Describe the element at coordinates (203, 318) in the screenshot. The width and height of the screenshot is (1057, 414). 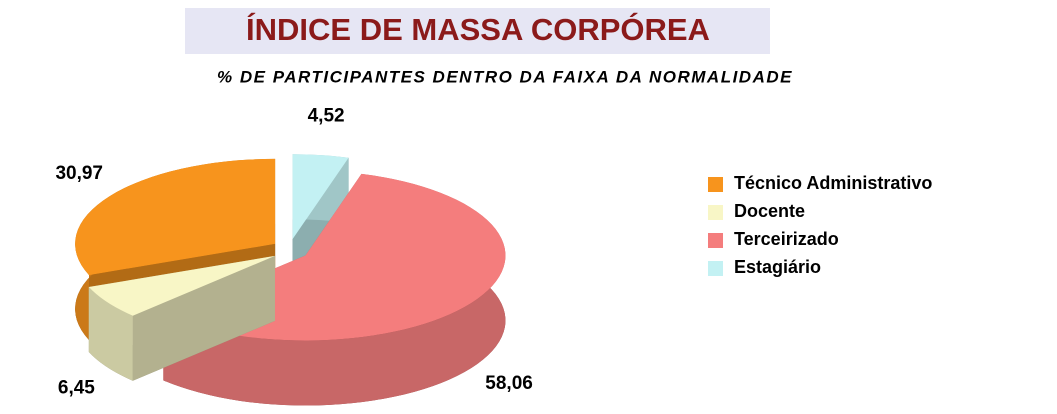
I see `slice-side` at that location.